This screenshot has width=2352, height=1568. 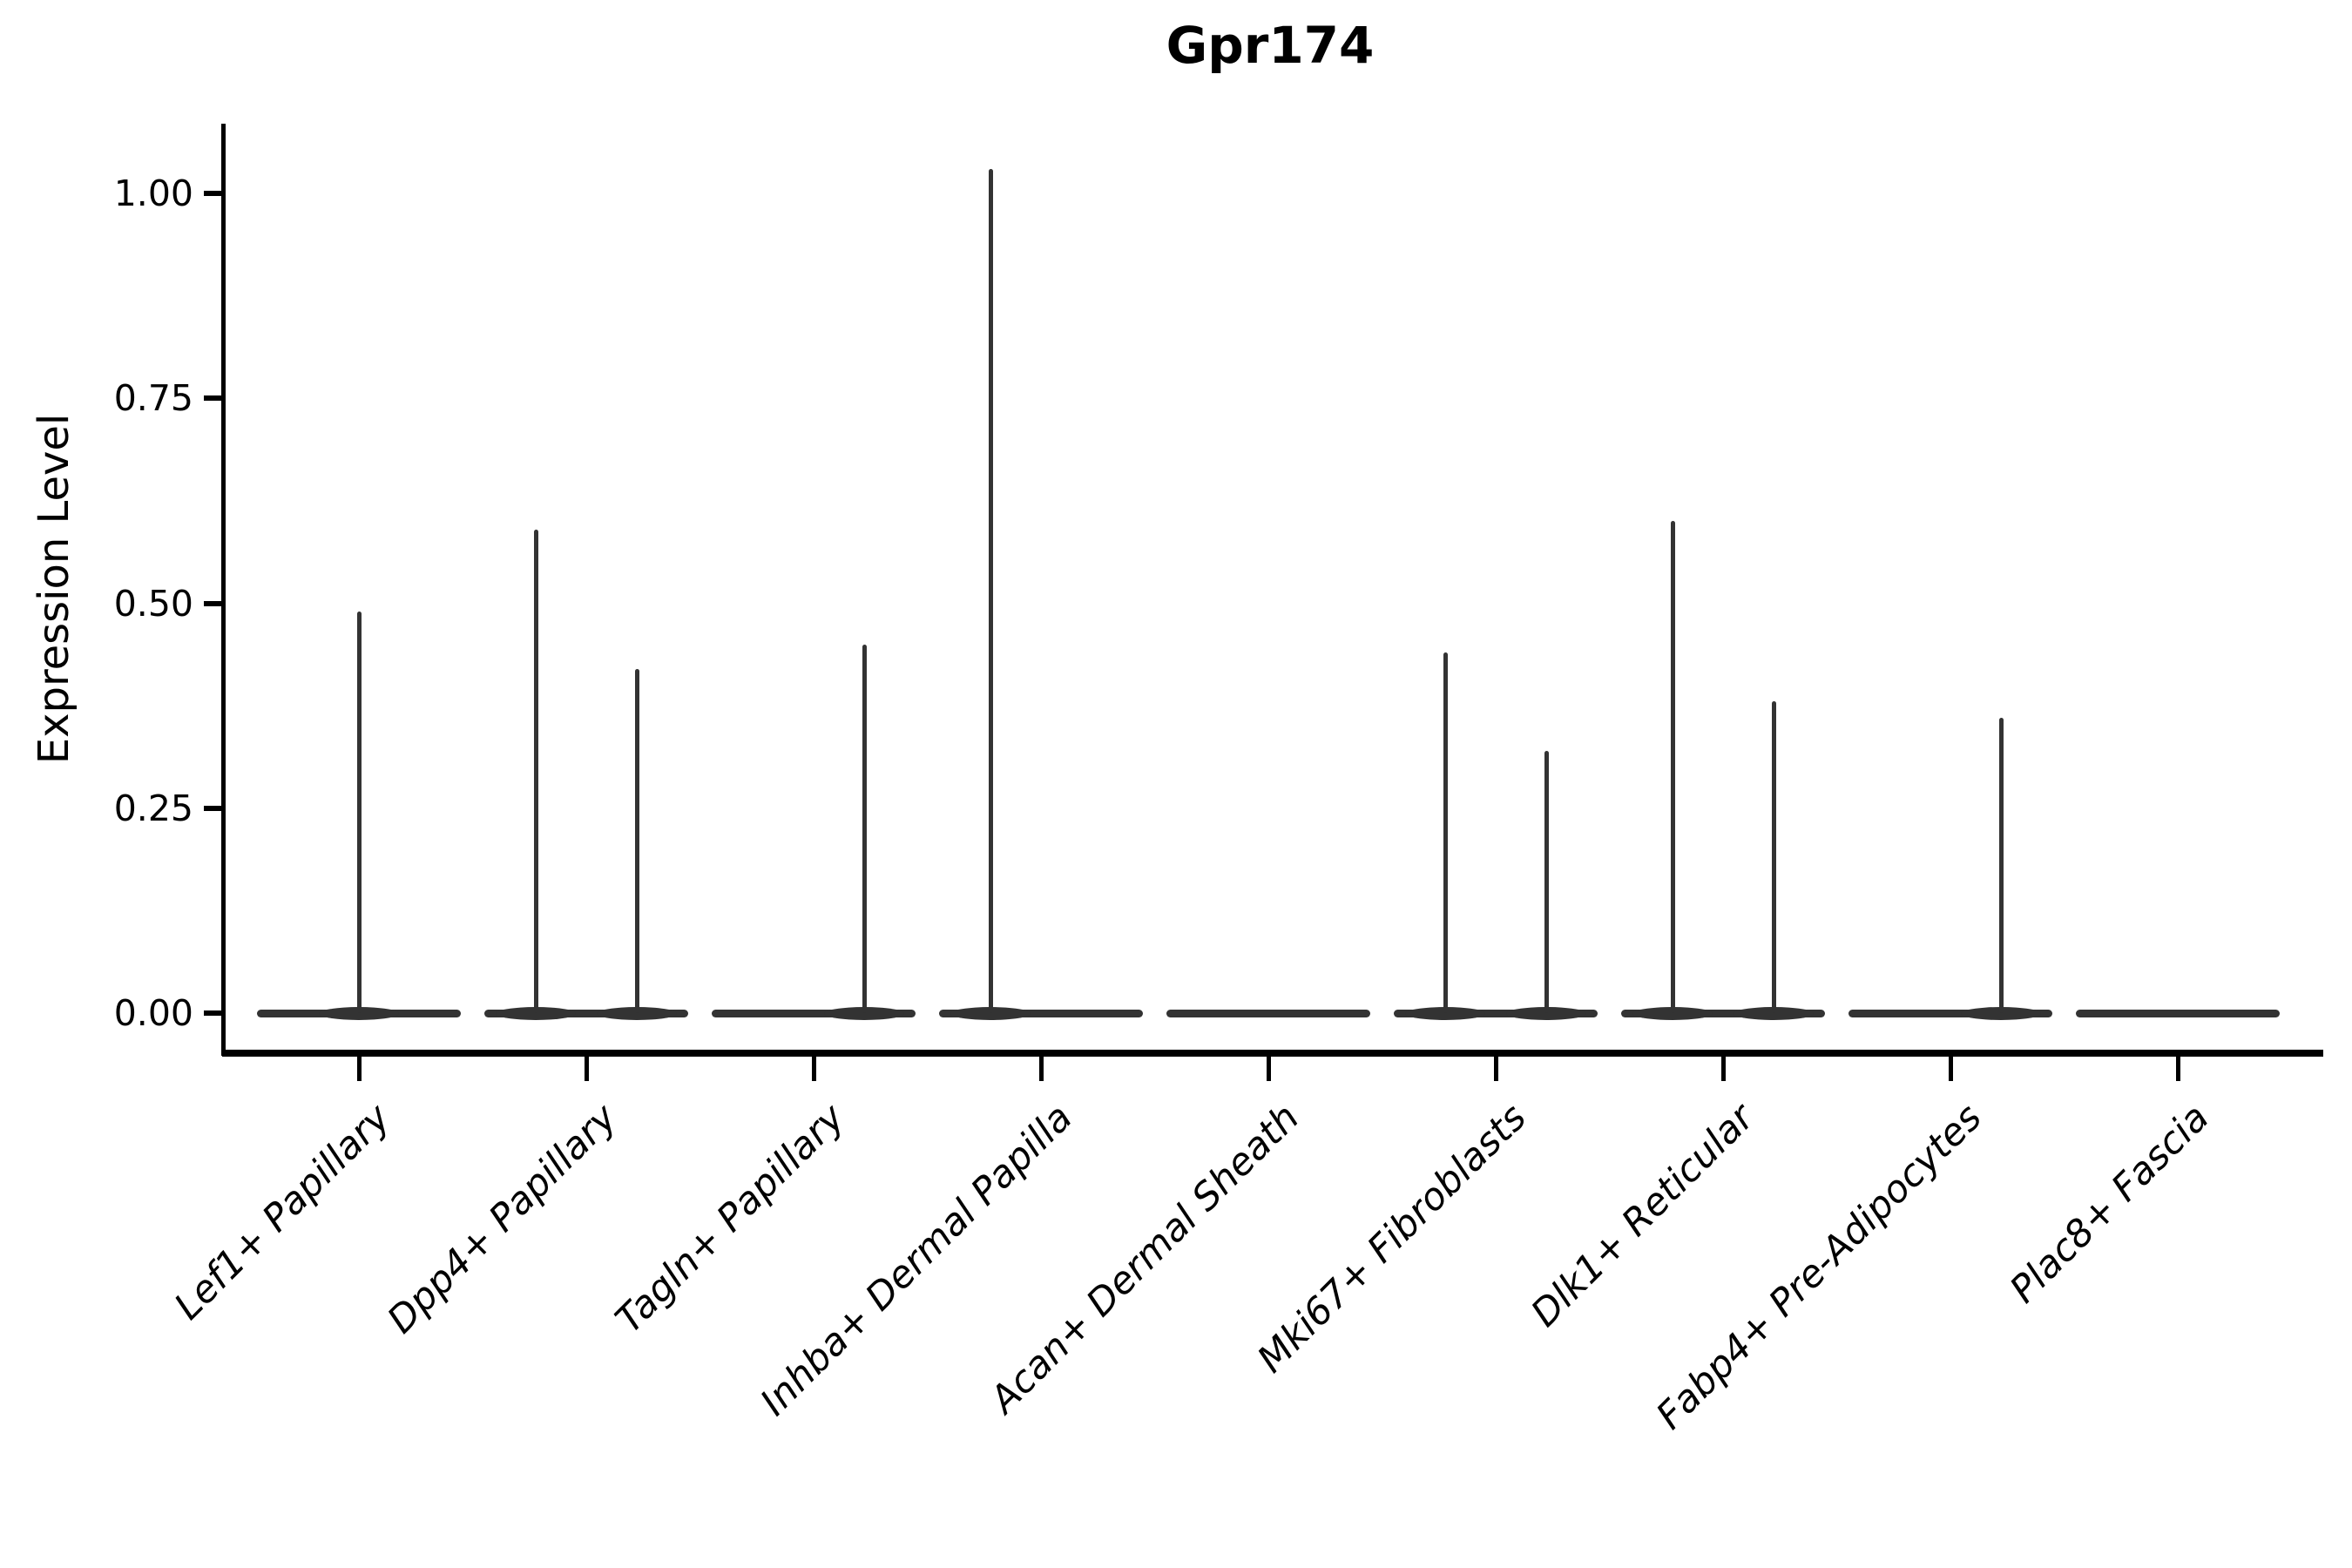 I want to click on y-tick-label: 0.50, so click(x=153, y=603).